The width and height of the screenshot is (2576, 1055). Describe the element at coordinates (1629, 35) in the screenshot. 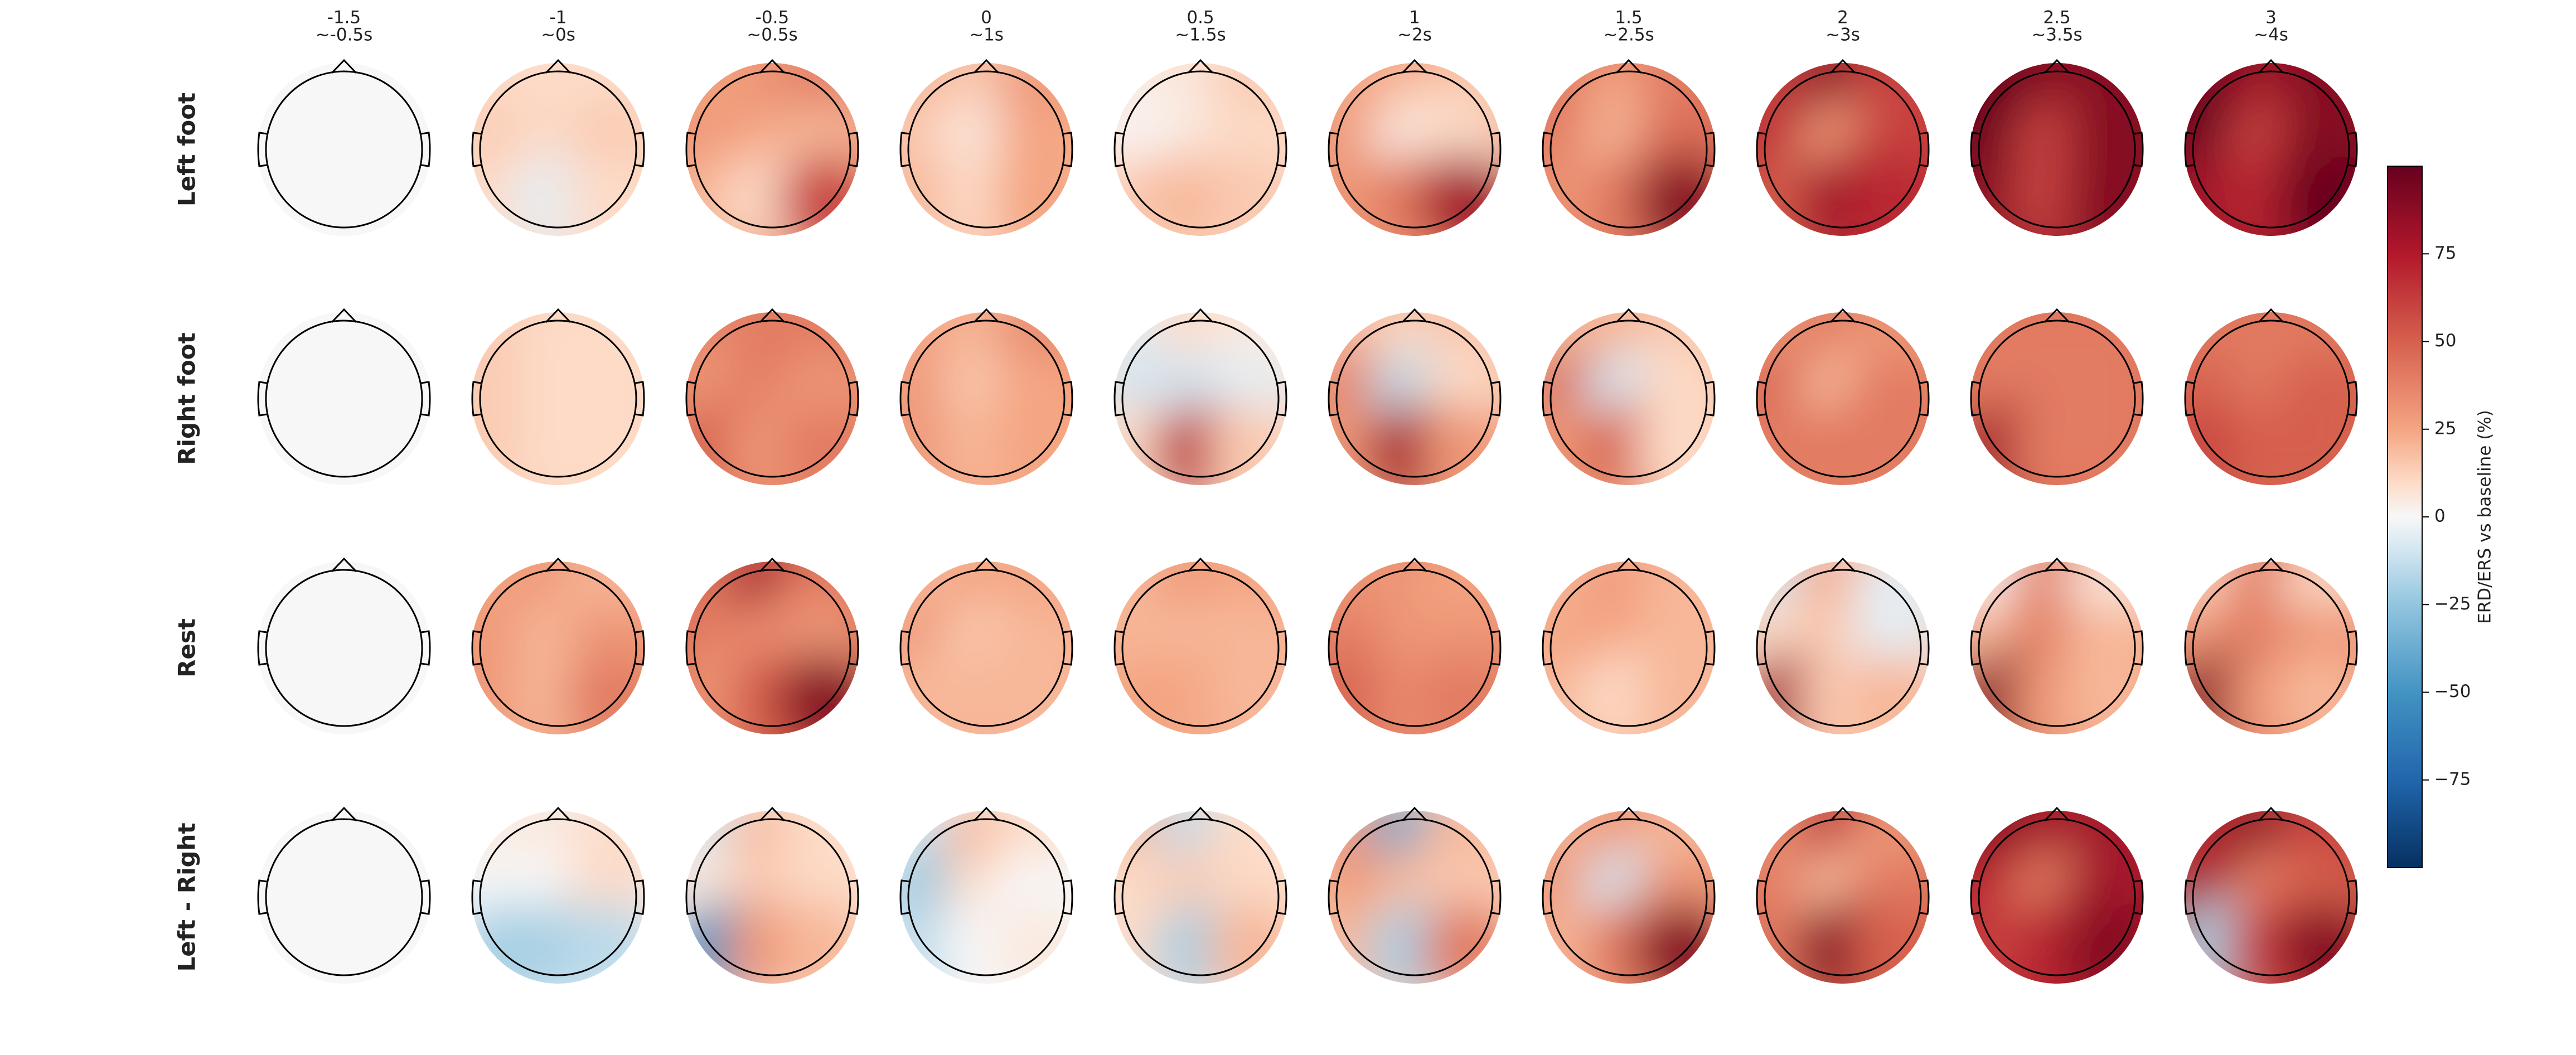

I see `column-window: ~2.5s` at that location.